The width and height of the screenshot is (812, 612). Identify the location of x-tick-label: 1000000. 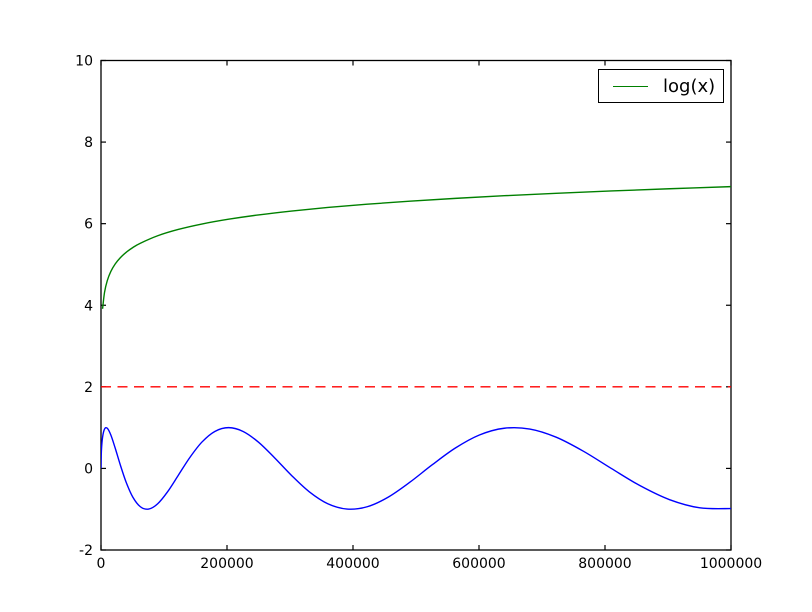
(731, 564).